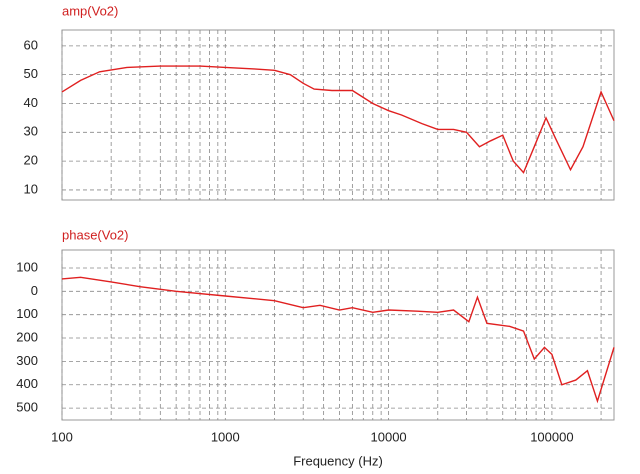 This screenshot has width=640, height=474. Describe the element at coordinates (389, 436) in the screenshot. I see `x-tick-label: 10000` at that location.